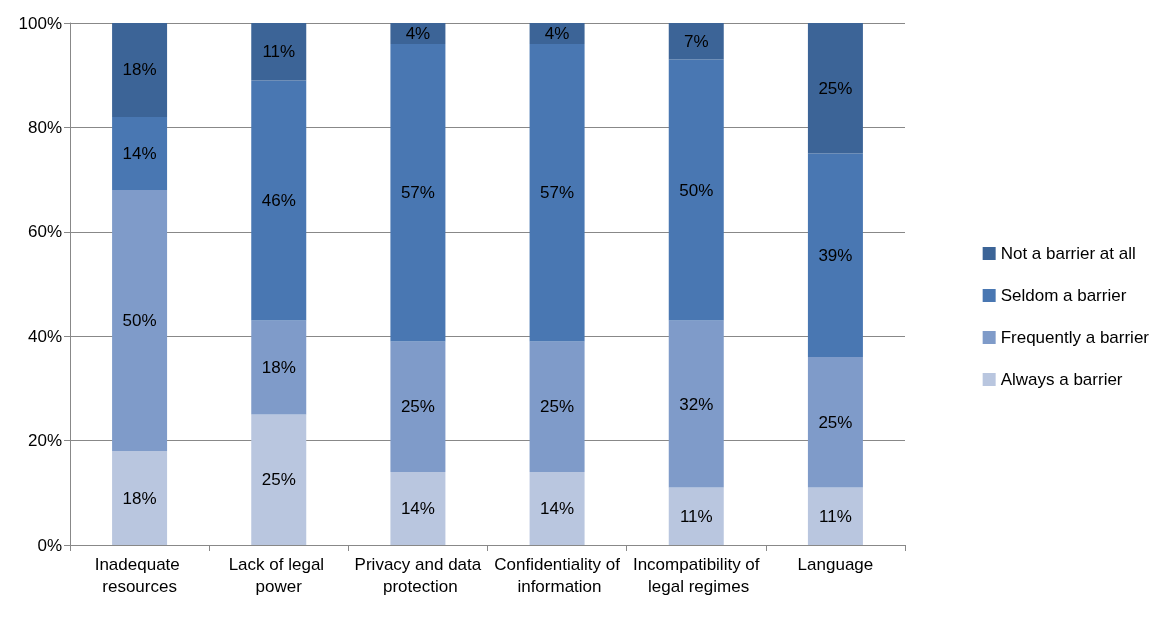 The height and width of the screenshot is (633, 1164). Describe the element at coordinates (278, 575) in the screenshot. I see `x-tick-label: Lack of legal power` at that location.